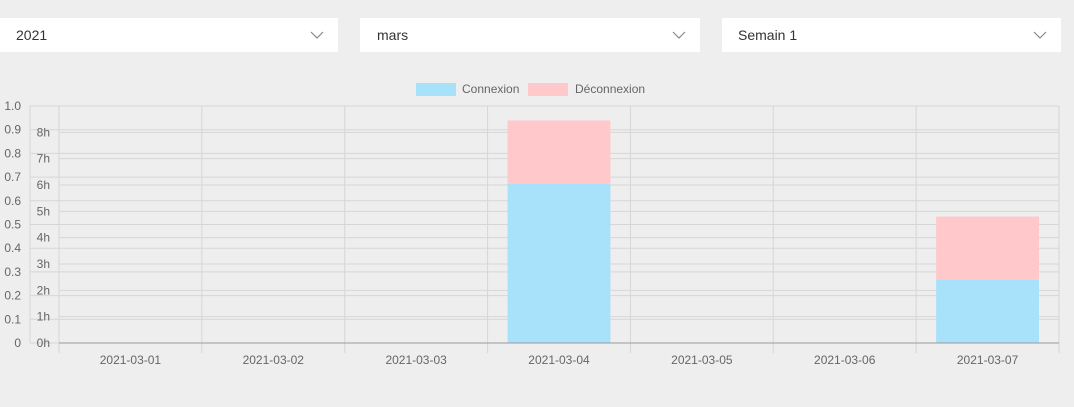 The width and height of the screenshot is (1074, 407). Describe the element at coordinates (43, 343) in the screenshot. I see `right-tick-label: 0h` at that location.